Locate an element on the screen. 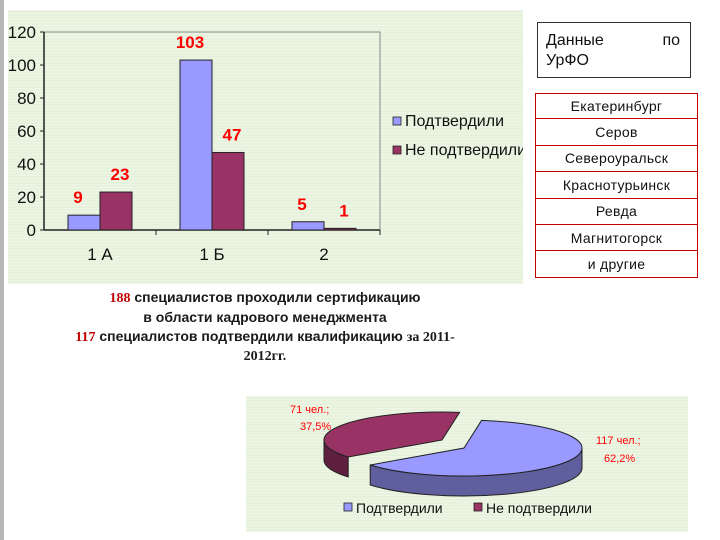 This screenshot has height=540, width=720. y-tick-label: 80 is located at coordinates (26, 98).